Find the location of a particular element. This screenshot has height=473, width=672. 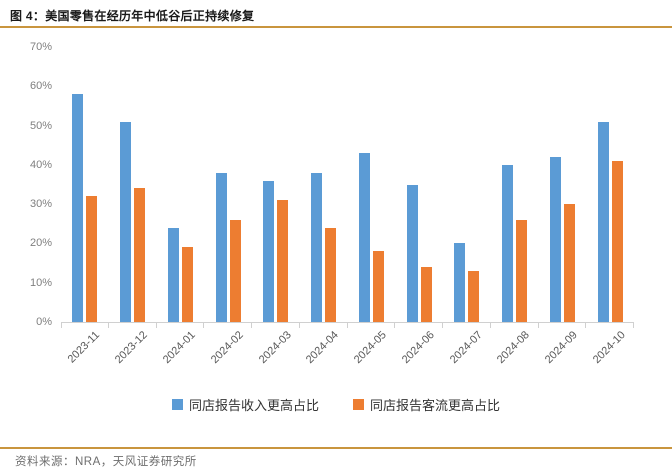

x-tick-label: 2024-04 is located at coordinates (323, 348).